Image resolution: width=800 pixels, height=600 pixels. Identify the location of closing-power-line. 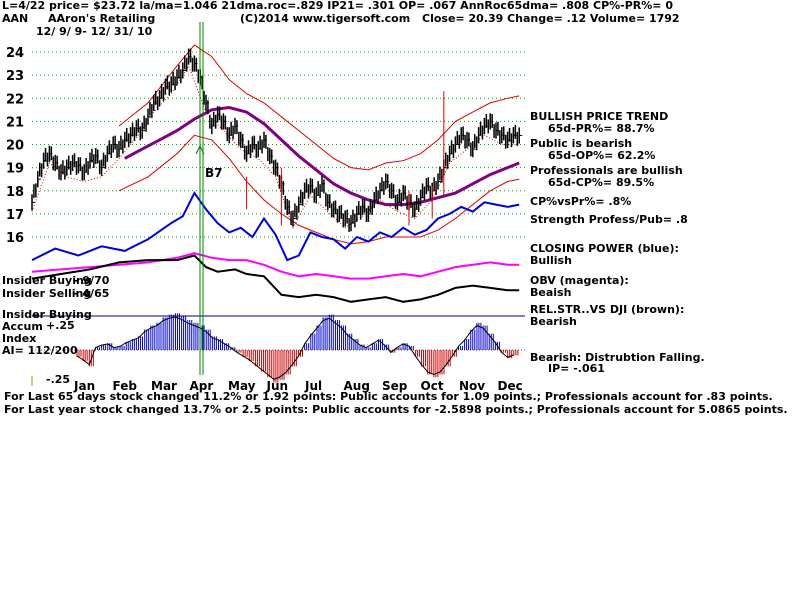
(275, 226).